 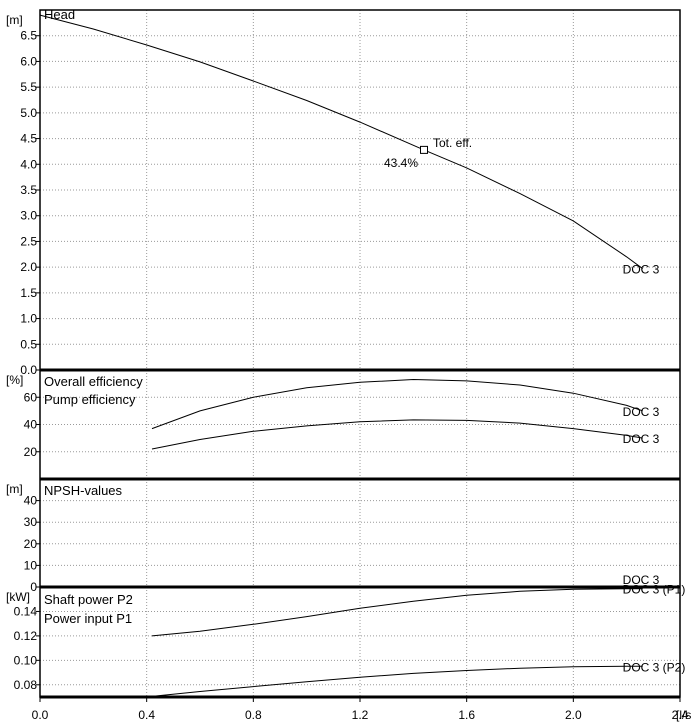 What do you see at coordinates (401, 163) in the screenshot?
I see `annotation-value: 43.4%` at bounding box center [401, 163].